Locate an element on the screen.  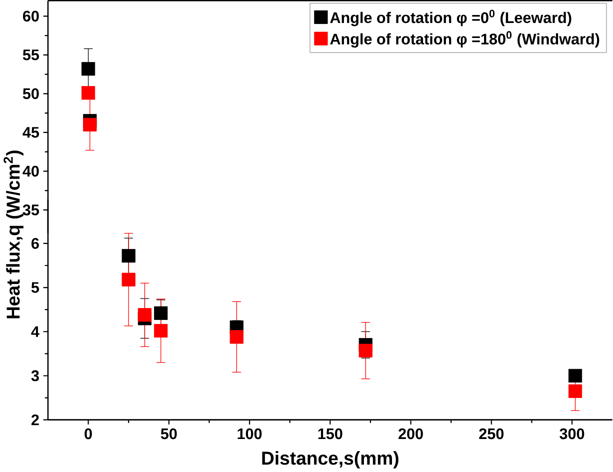
y-tick-label: 6 is located at coordinates (35, 243).